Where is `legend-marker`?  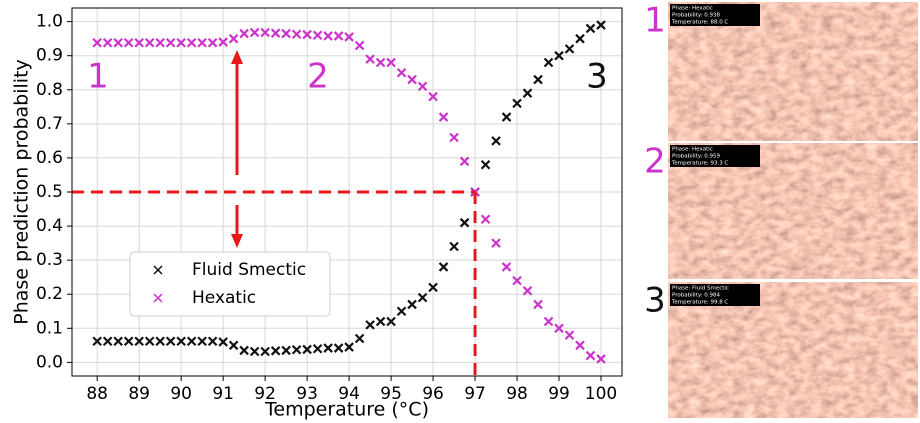
legend-marker is located at coordinates (158, 298).